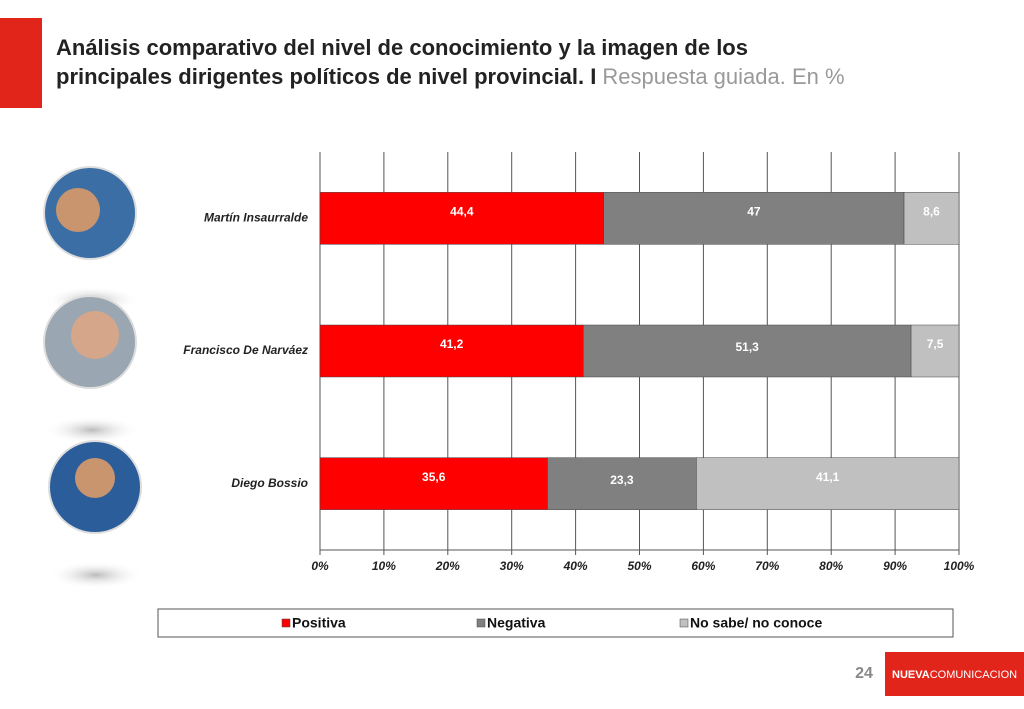 Image resolution: width=1024 pixels, height=709 pixels. What do you see at coordinates (555, 623) in the screenshot?
I see `legend-box` at bounding box center [555, 623].